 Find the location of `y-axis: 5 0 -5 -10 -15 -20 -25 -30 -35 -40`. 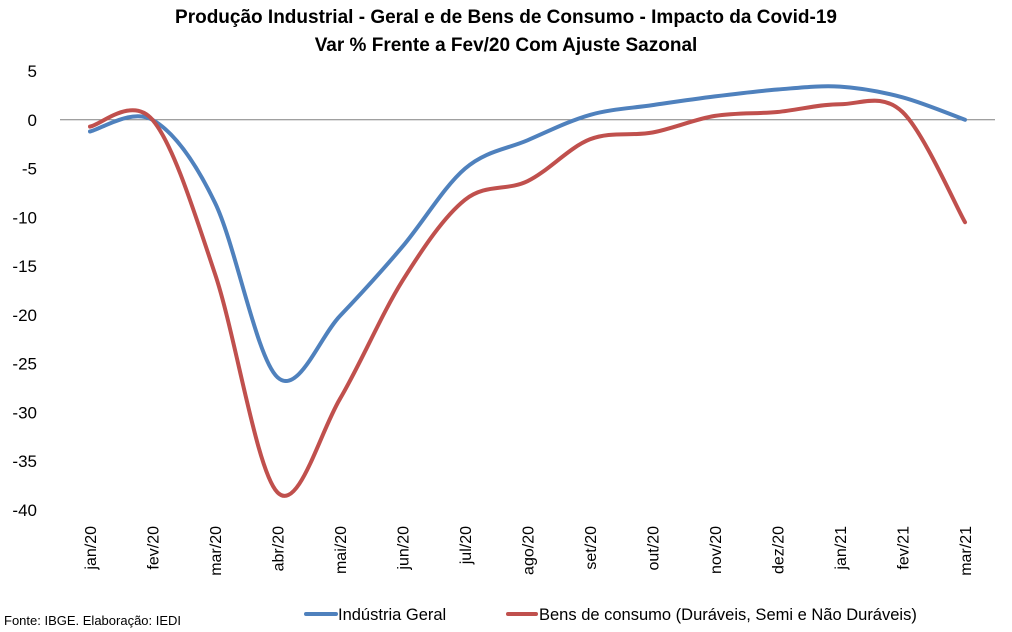

y-axis: 5 0 -5 -10 -15 -20 -25 -30 -35 -40 is located at coordinates (24, 291).